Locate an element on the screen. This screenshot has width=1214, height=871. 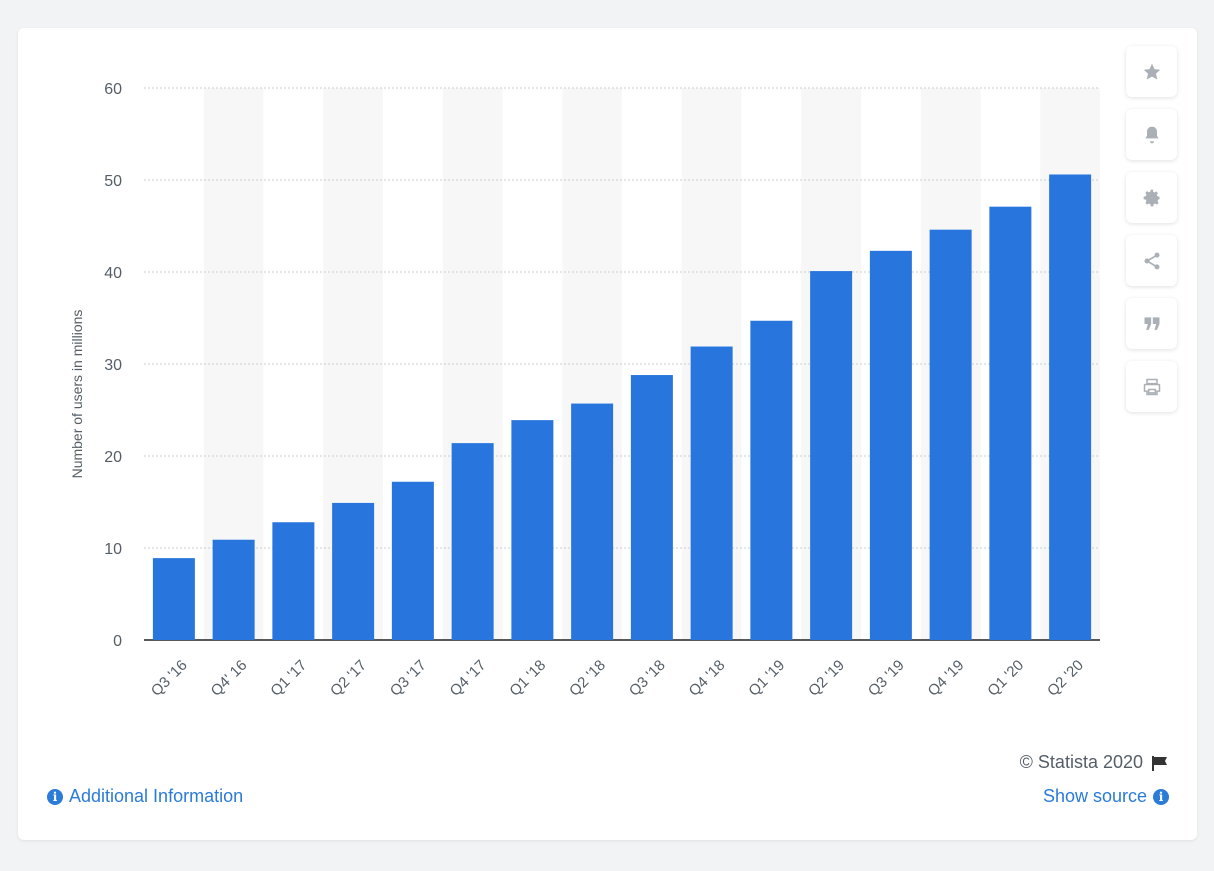
chart-toolbar is located at coordinates (1151, 235).